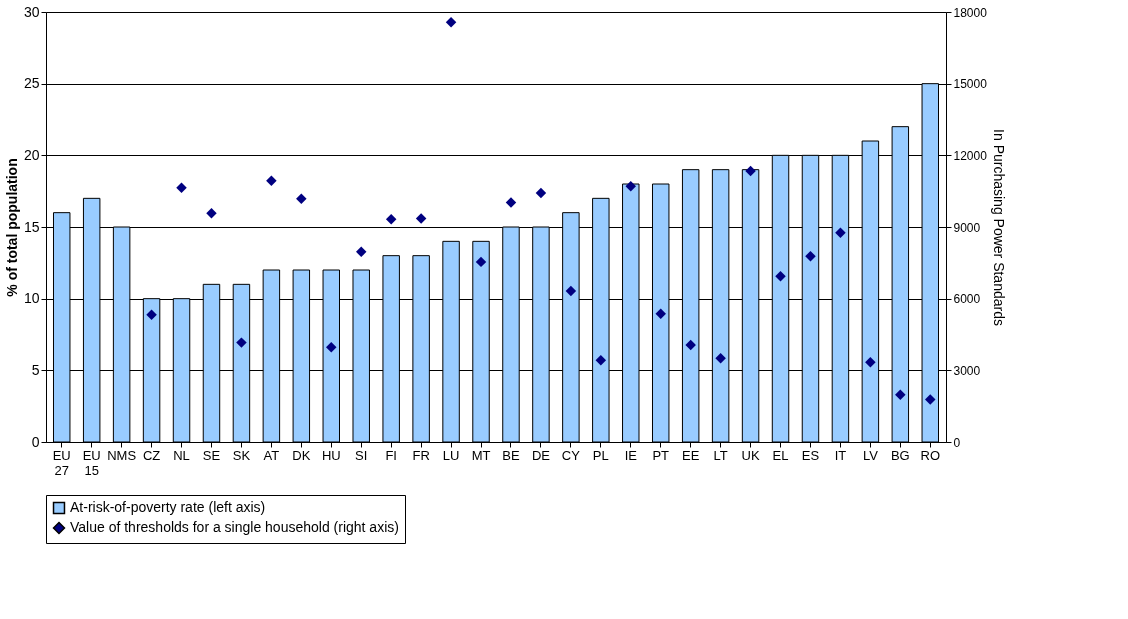 This screenshot has height=619, width=1128. Describe the element at coordinates (967, 227) in the screenshot. I see `y2-tick-label: 9000` at that location.